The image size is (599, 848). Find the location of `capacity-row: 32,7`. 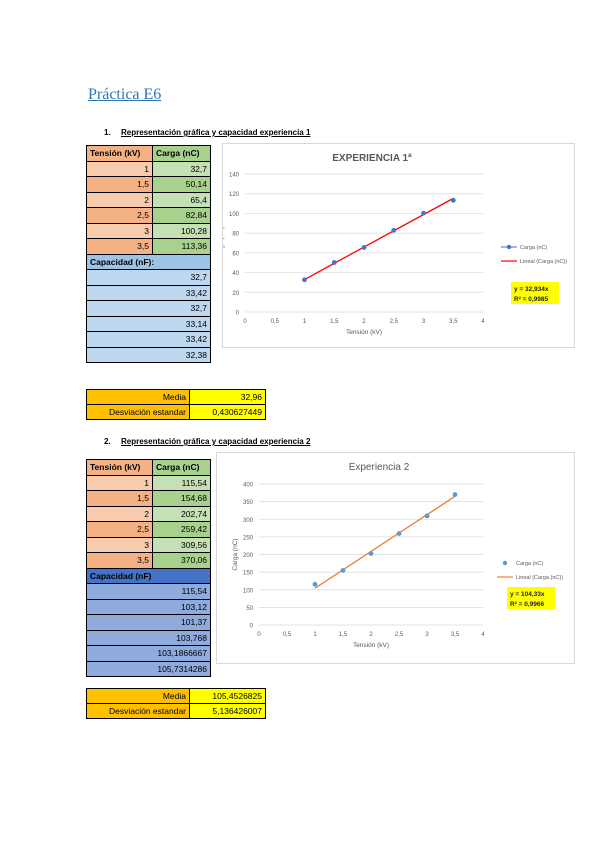

capacity-row: 32,7 is located at coordinates (148, 277).